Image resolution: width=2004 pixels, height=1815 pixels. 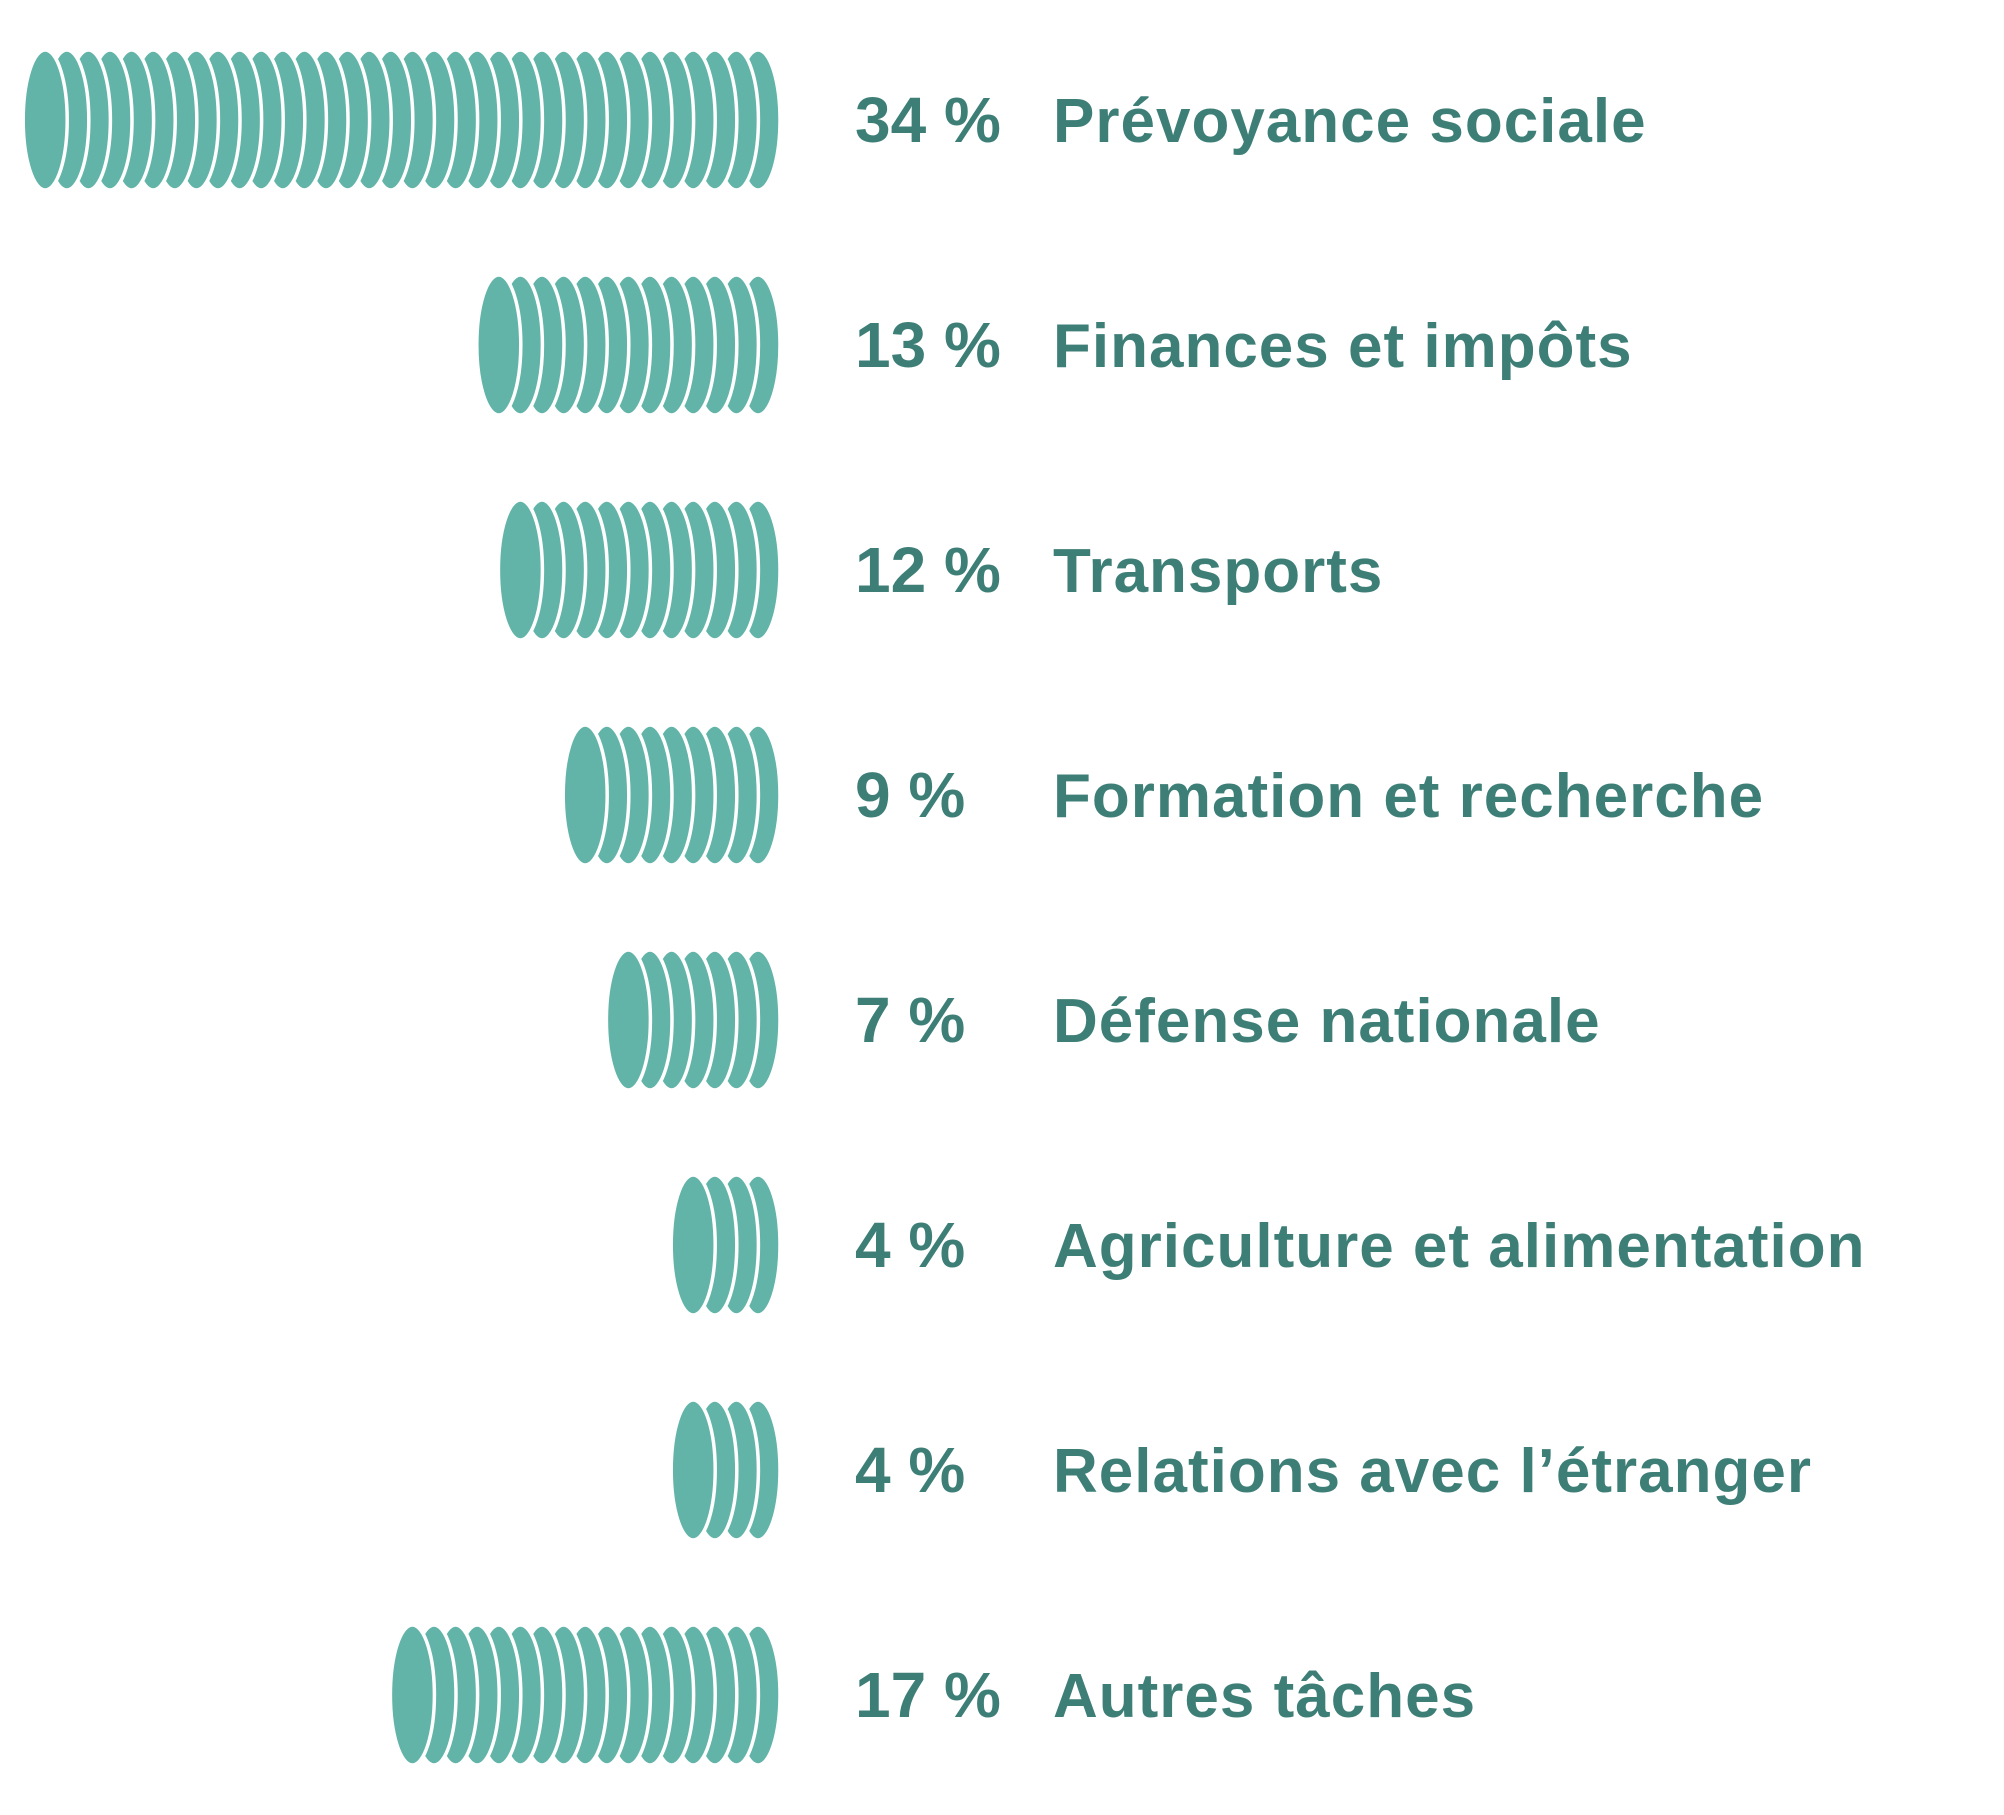 What do you see at coordinates (1408, 796) in the screenshot?
I see `category-label: Formation et recherche` at bounding box center [1408, 796].